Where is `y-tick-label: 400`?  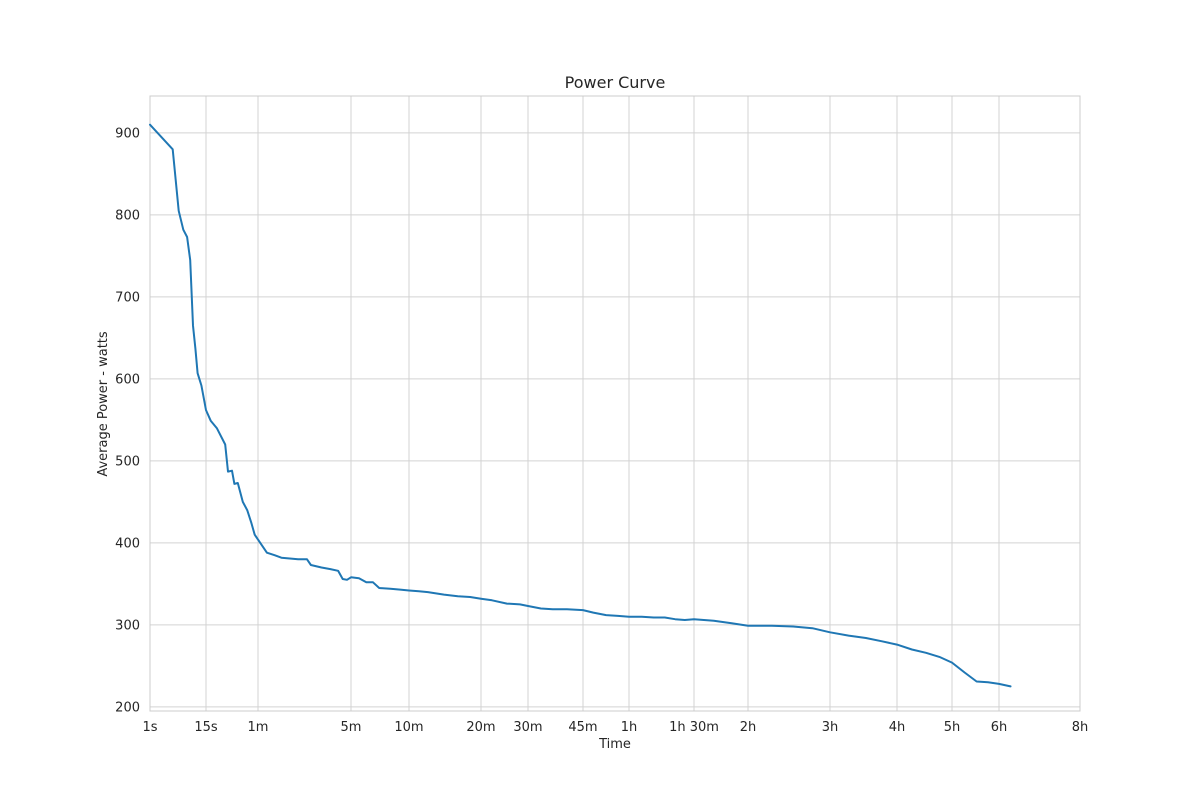
y-tick-label: 400 is located at coordinates (127, 543).